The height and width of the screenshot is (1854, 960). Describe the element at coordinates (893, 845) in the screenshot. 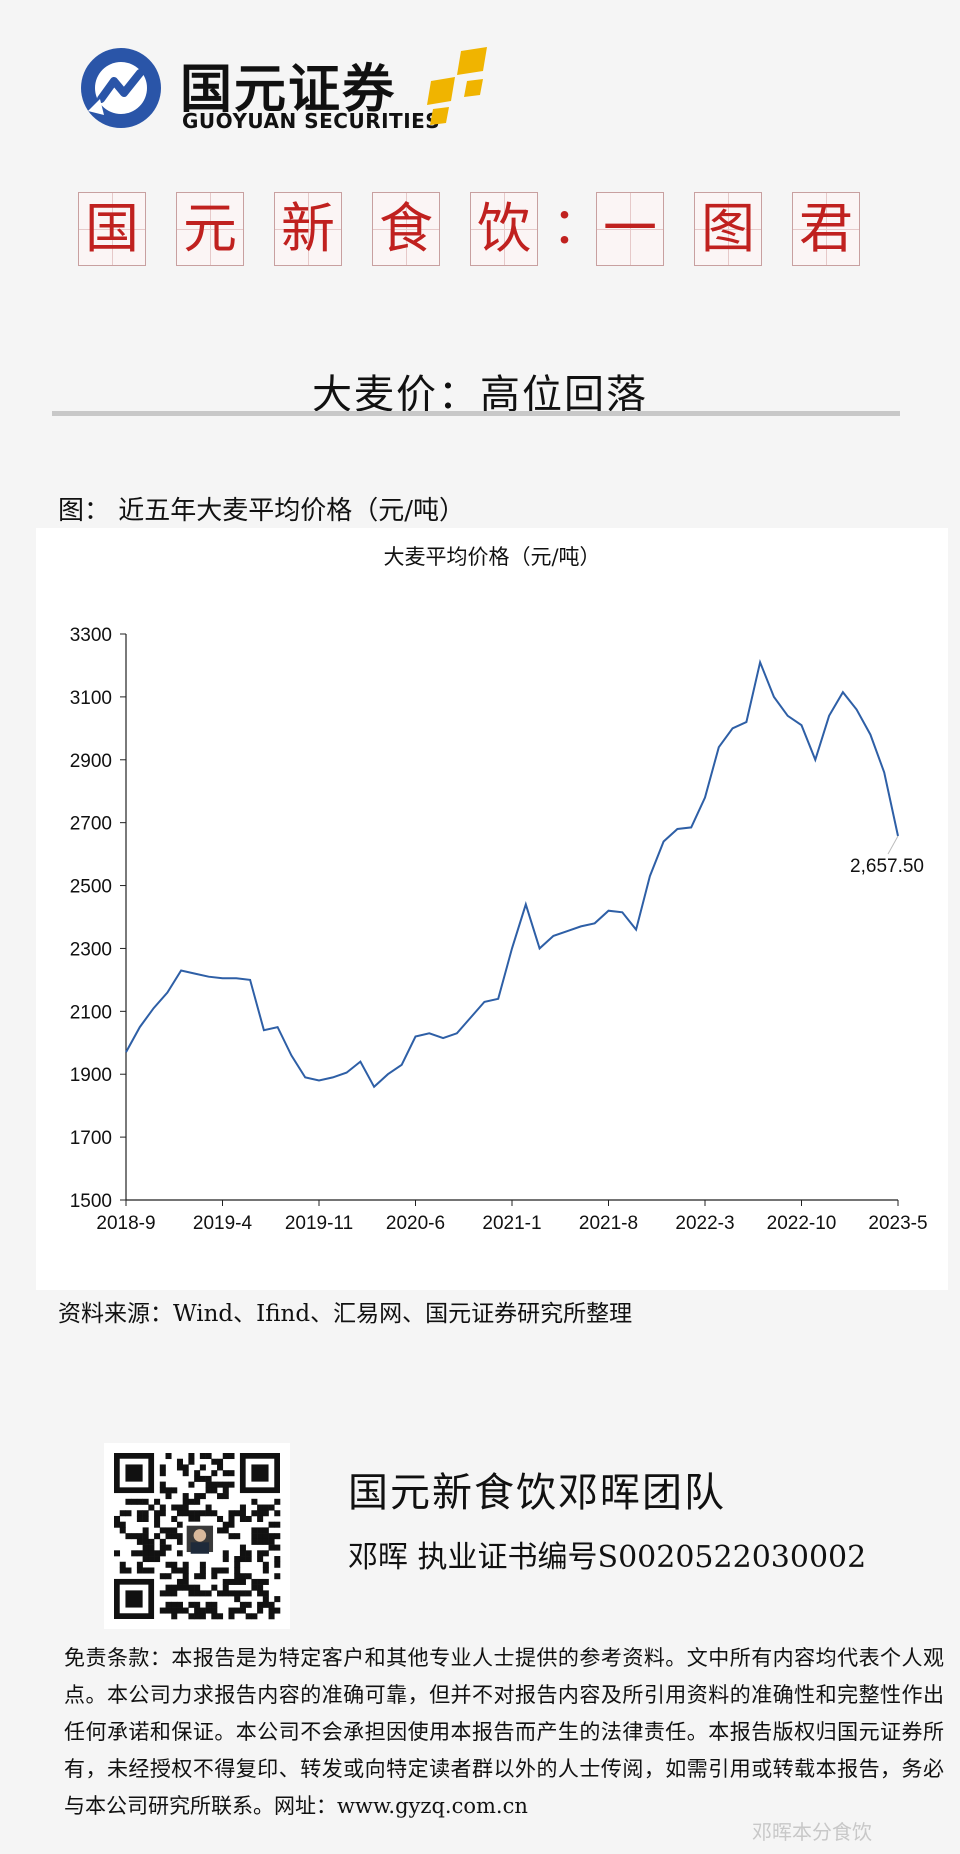

I see `end-label-leader` at that location.